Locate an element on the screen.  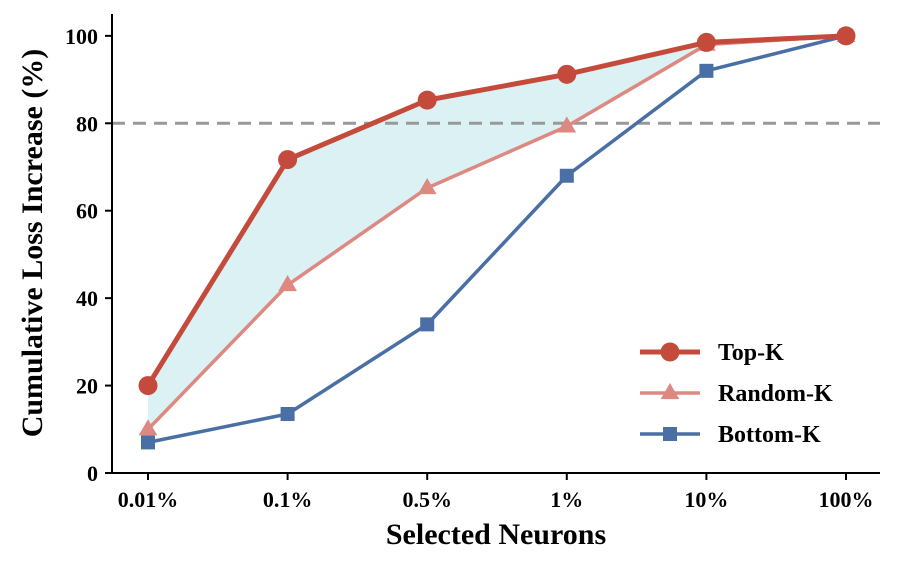
y-axis-label: Cumulative Loss Increase (%) is located at coordinates (32, 243).